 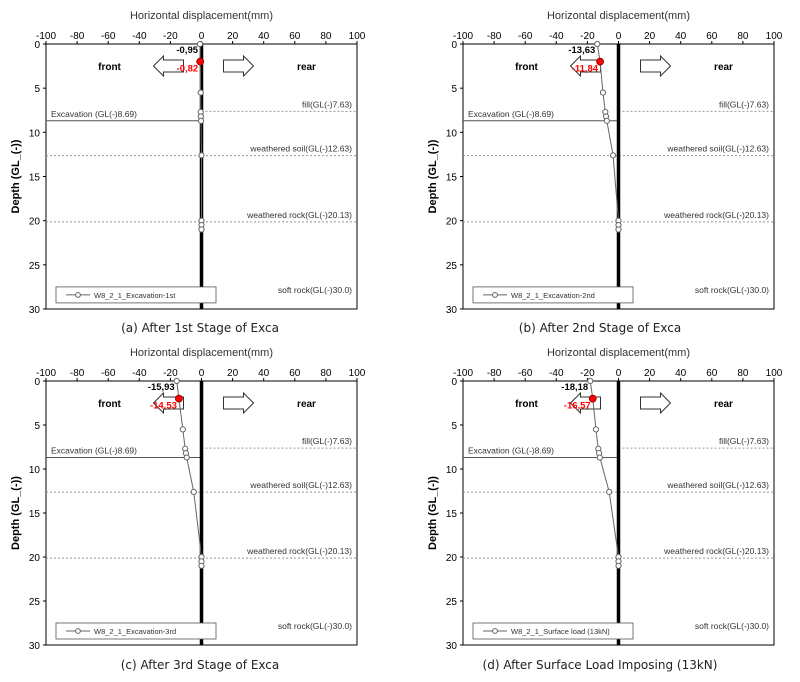 What do you see at coordinates (585, 69) in the screenshot?
I see `red-value-label: -11,84` at bounding box center [585, 69].